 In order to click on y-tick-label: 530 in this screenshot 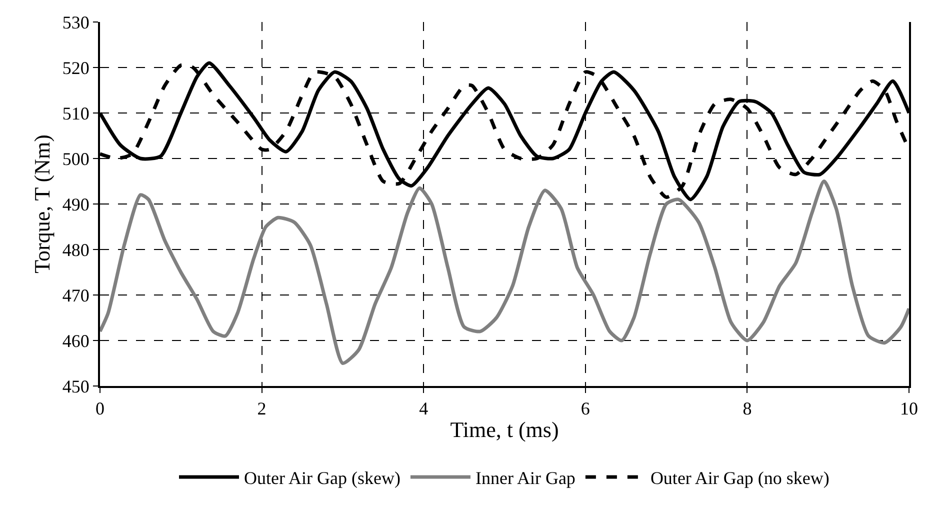, I will do `click(76, 22)`.